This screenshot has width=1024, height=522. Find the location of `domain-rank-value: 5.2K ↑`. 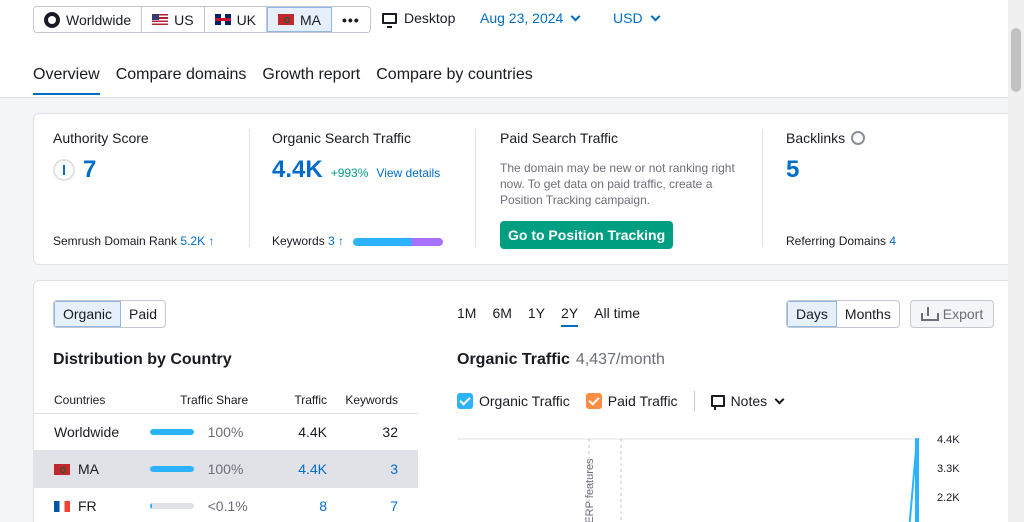

domain-rank-value: 5.2K ↑ is located at coordinates (197, 241).